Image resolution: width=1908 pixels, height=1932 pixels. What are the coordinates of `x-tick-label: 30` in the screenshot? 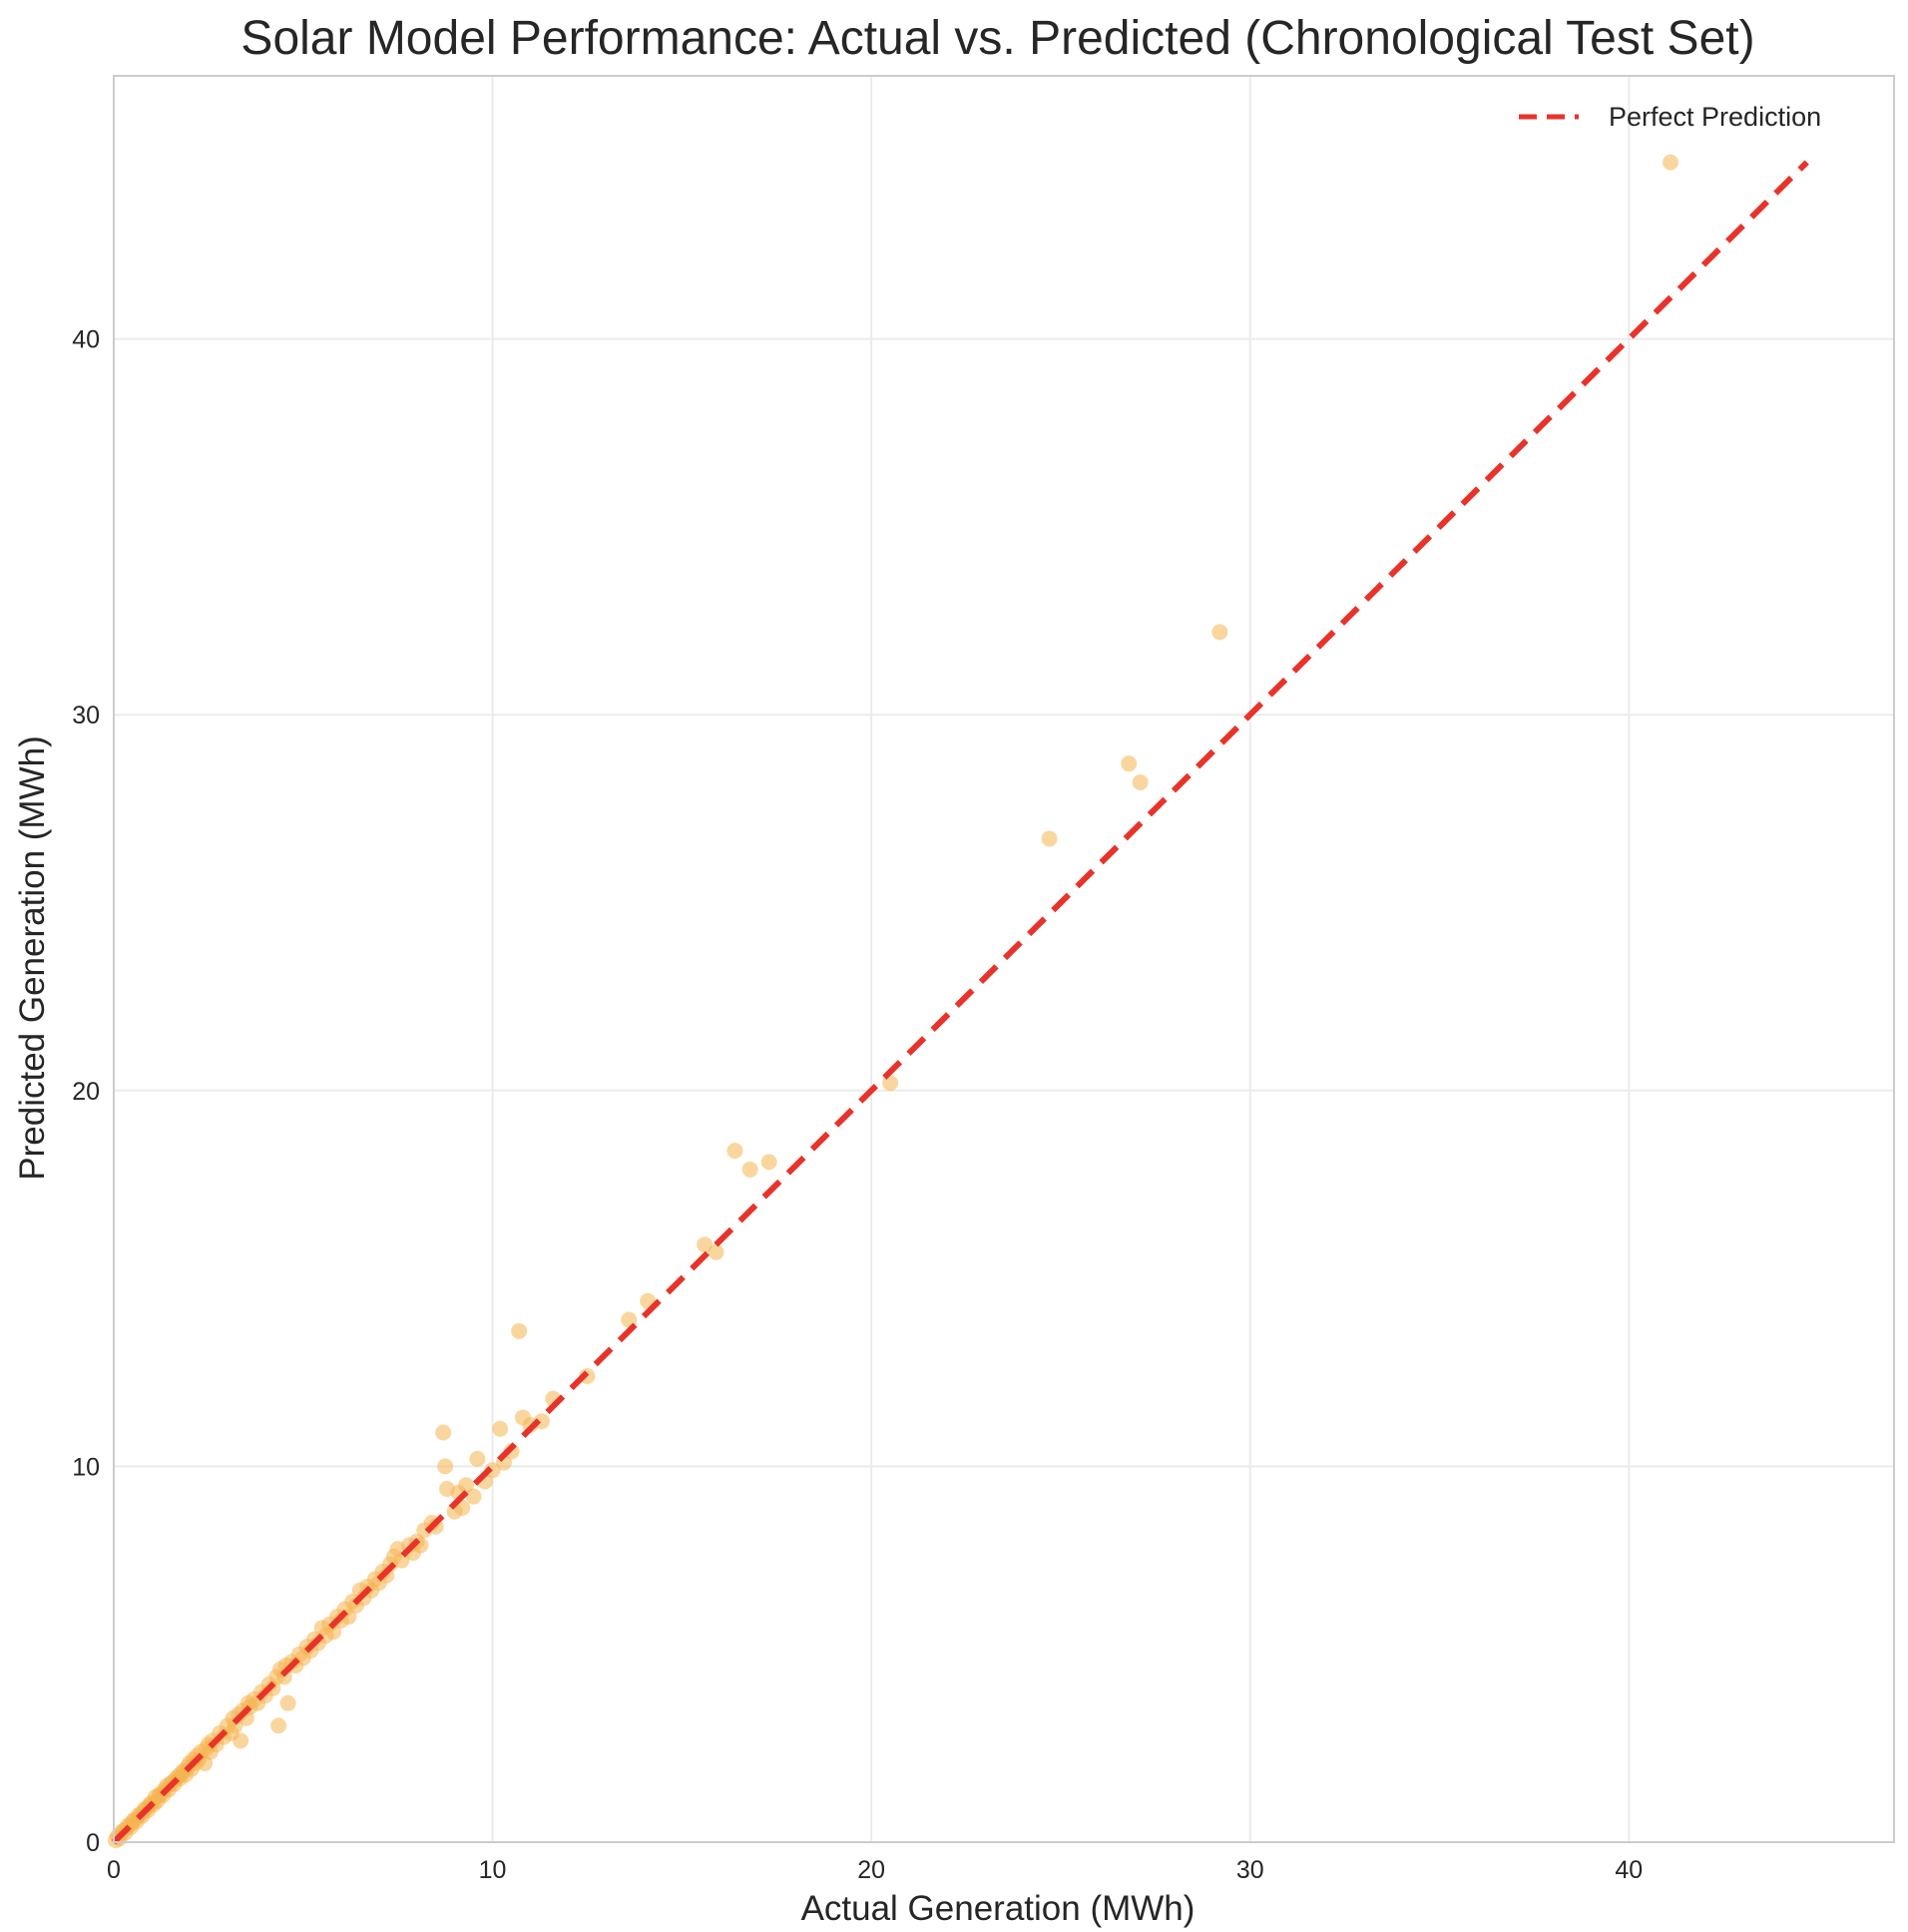 It's located at (1250, 1870).